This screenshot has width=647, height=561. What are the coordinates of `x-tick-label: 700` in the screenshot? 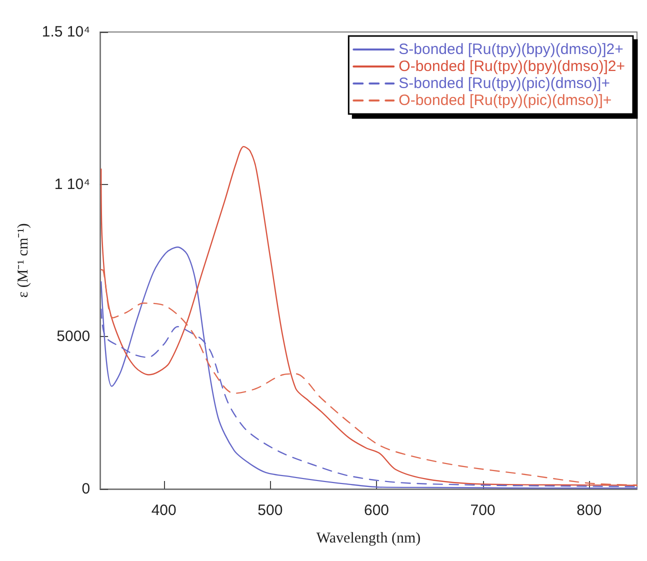 It's located at (483, 510).